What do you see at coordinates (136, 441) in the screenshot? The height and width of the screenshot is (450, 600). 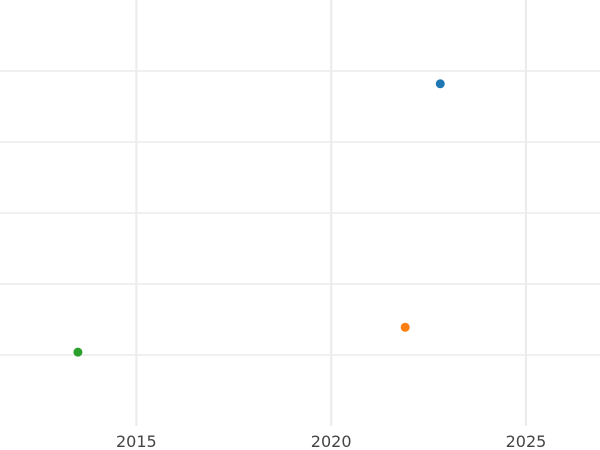 I see `x-tick-label: 2015` at bounding box center [136, 441].